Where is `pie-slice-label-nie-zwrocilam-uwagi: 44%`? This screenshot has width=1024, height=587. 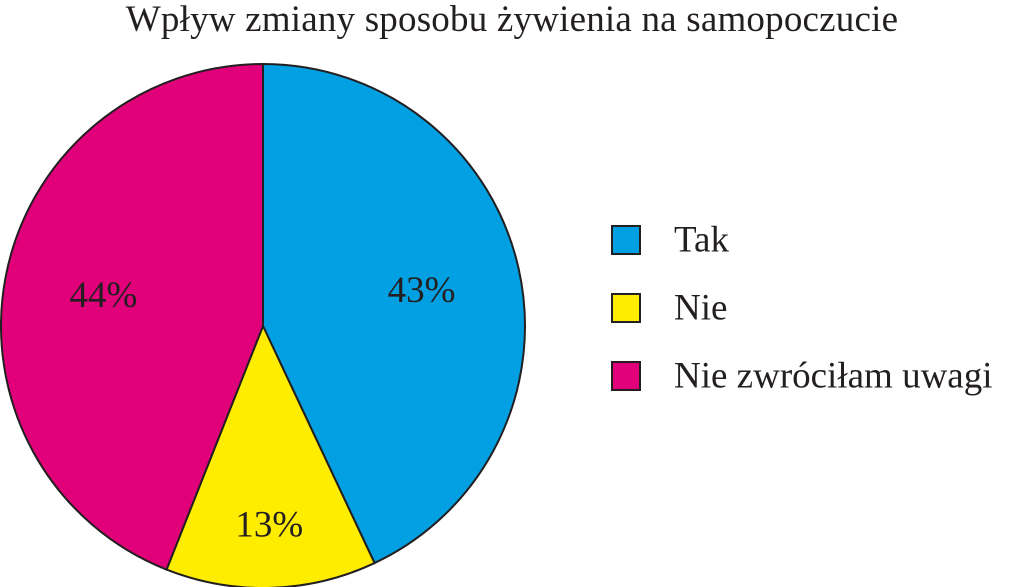 pie-slice-label-nie-zwrocilam-uwagi: 44% is located at coordinates (103, 295).